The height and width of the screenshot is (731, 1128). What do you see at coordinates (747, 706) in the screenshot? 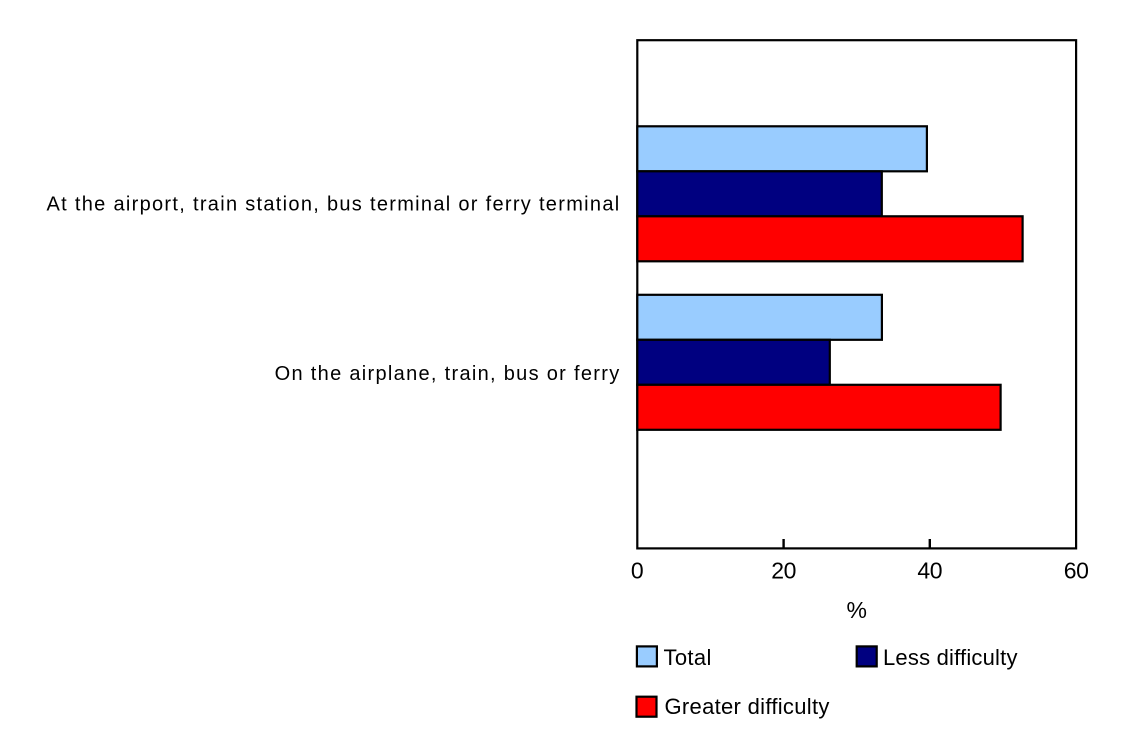
I see `svg-text: Greater difficulty` at bounding box center [747, 706].